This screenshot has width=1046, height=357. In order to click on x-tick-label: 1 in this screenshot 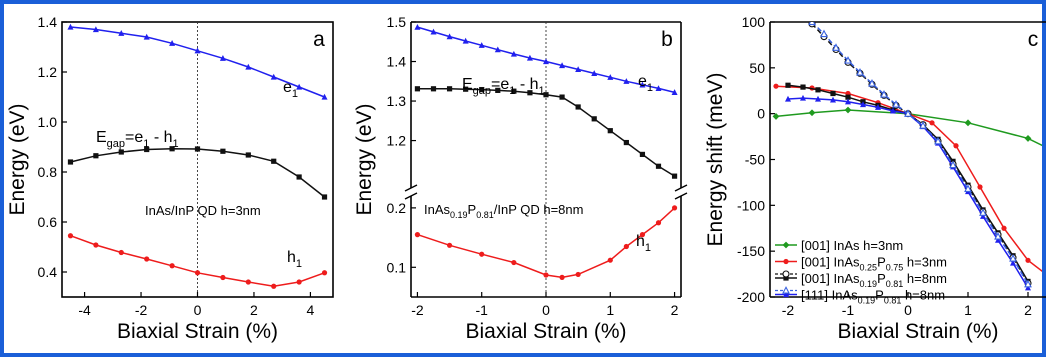, I will do `click(968, 310)`.